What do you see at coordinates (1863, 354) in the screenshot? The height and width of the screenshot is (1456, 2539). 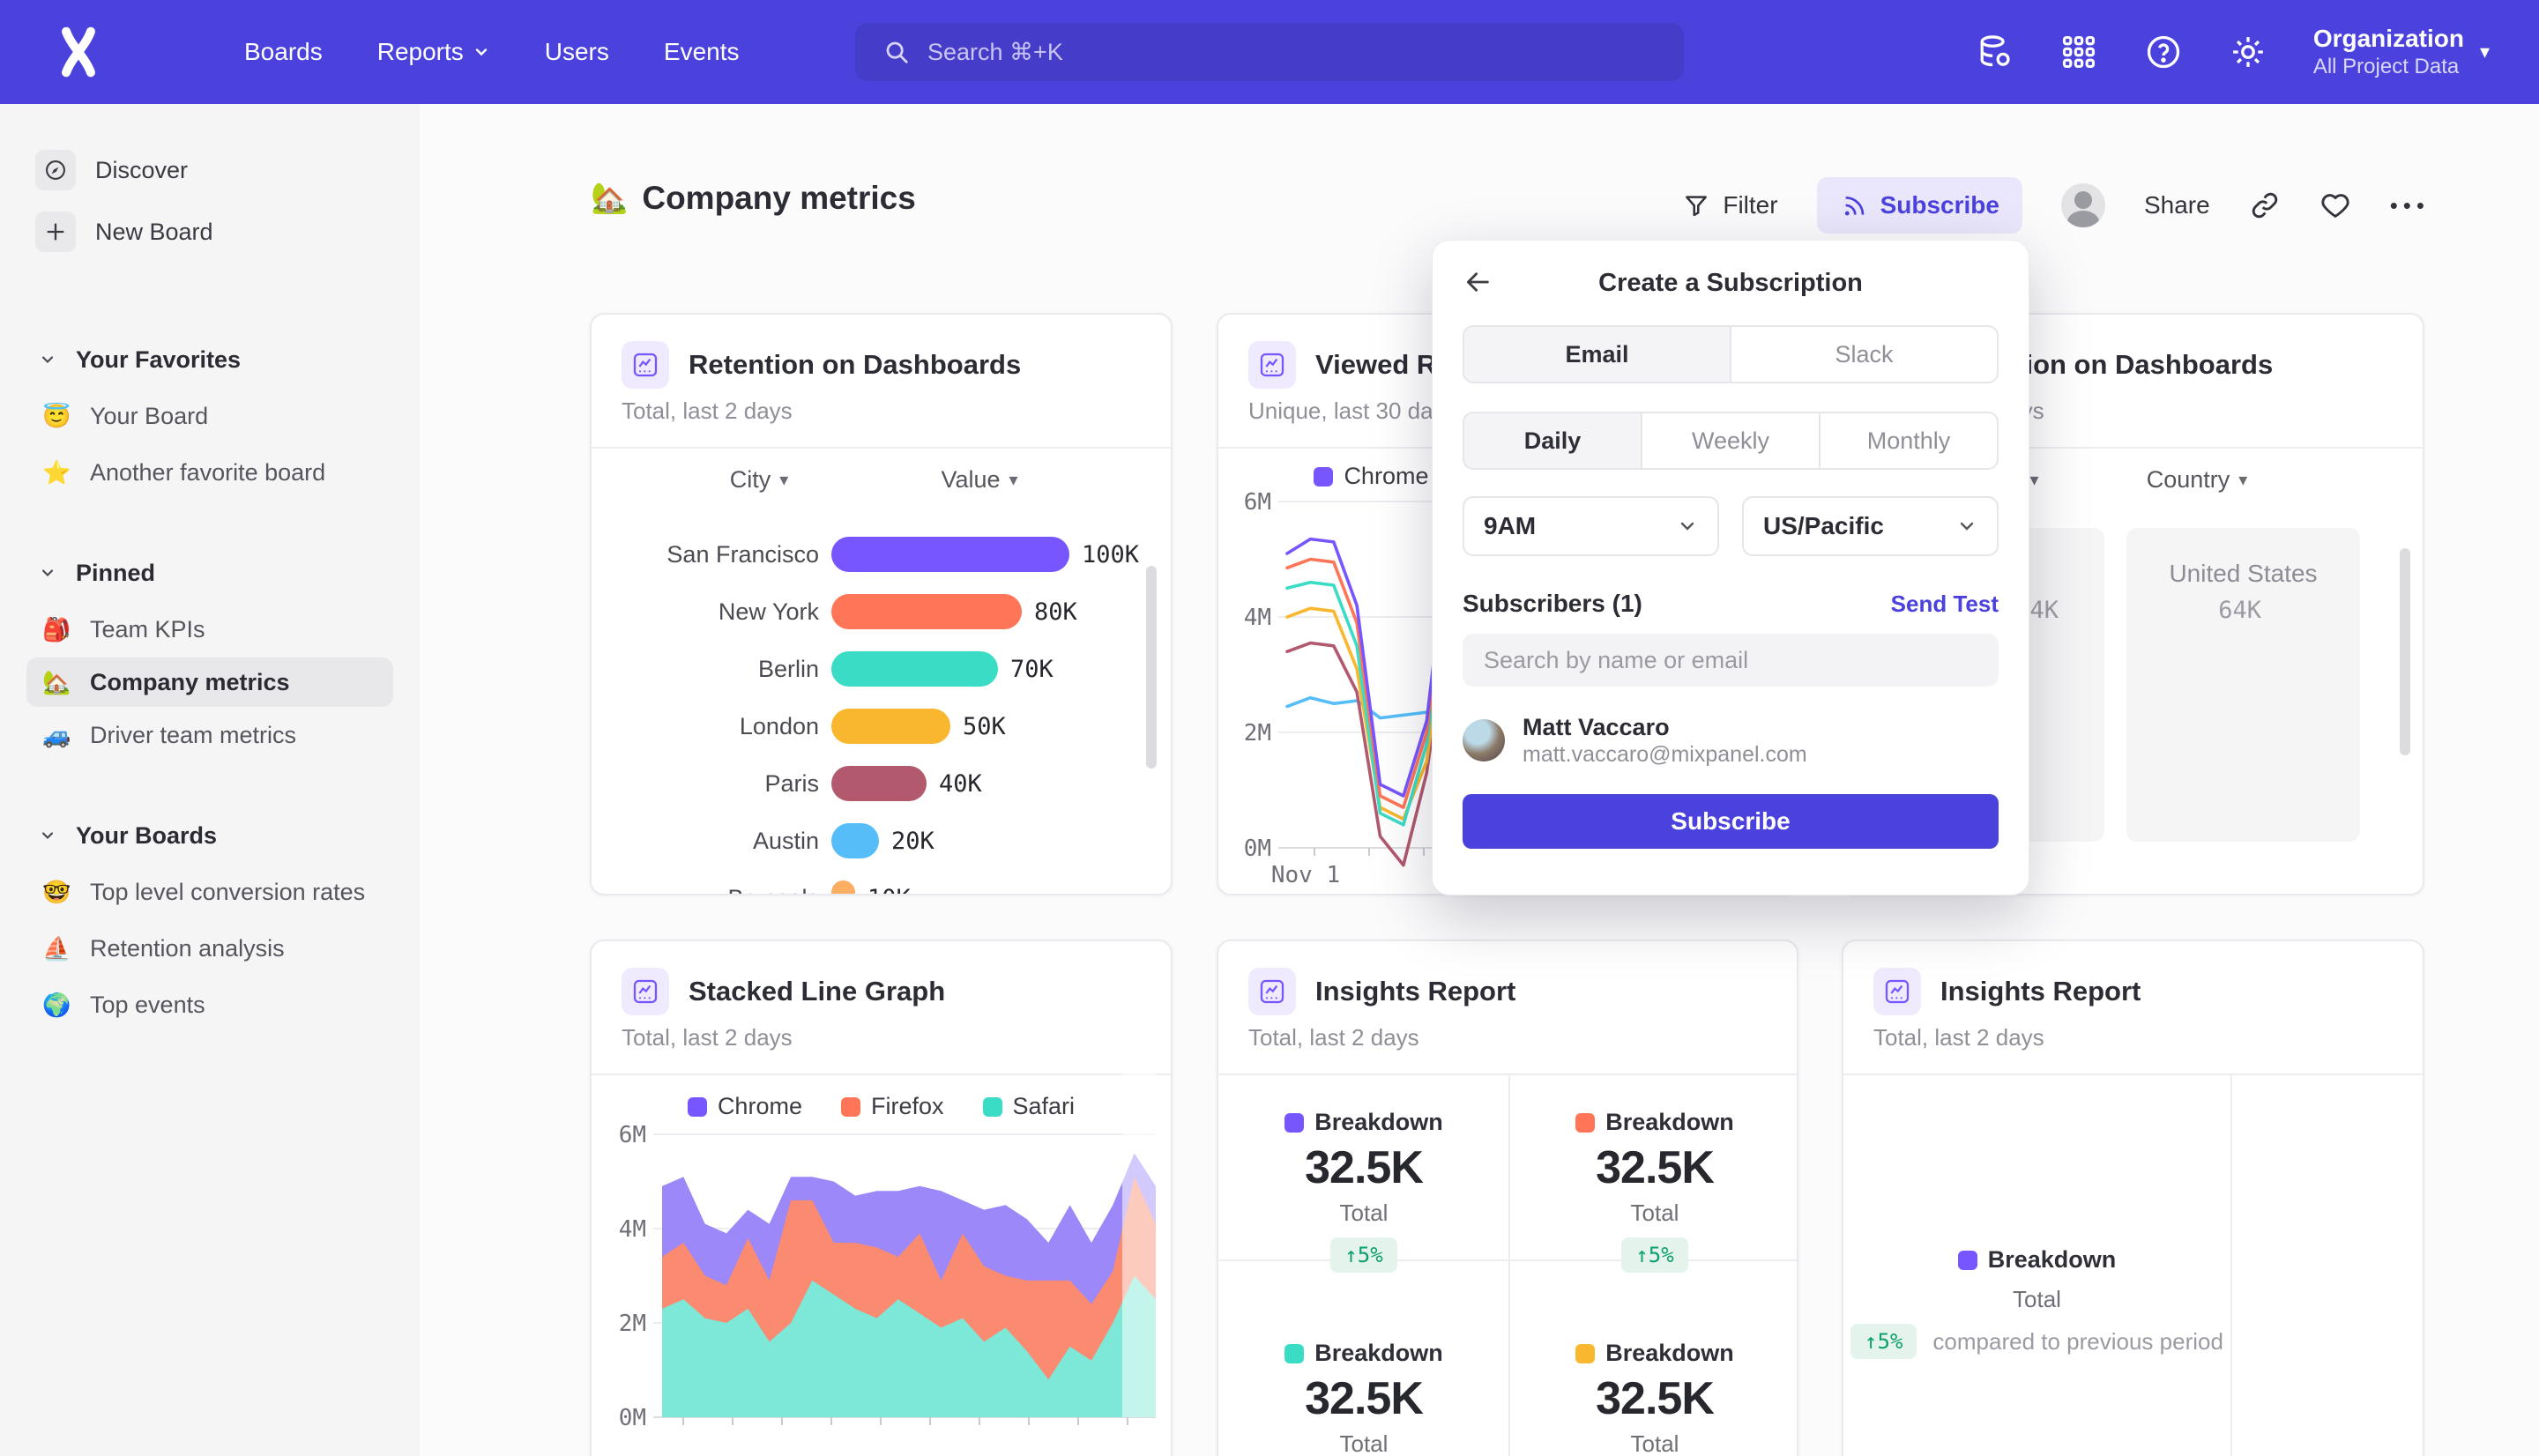 I see `tab-slack: Slack` at bounding box center [1863, 354].